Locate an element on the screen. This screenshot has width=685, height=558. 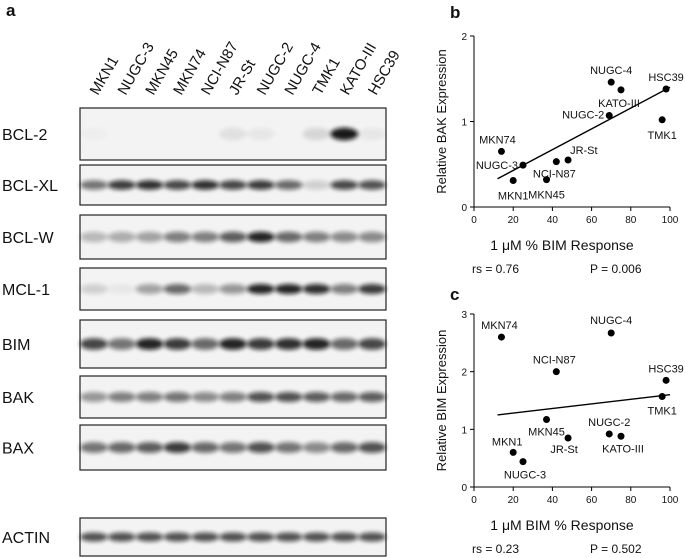
x-axis-title: 1 μM BIM % Response is located at coordinates (562, 525).